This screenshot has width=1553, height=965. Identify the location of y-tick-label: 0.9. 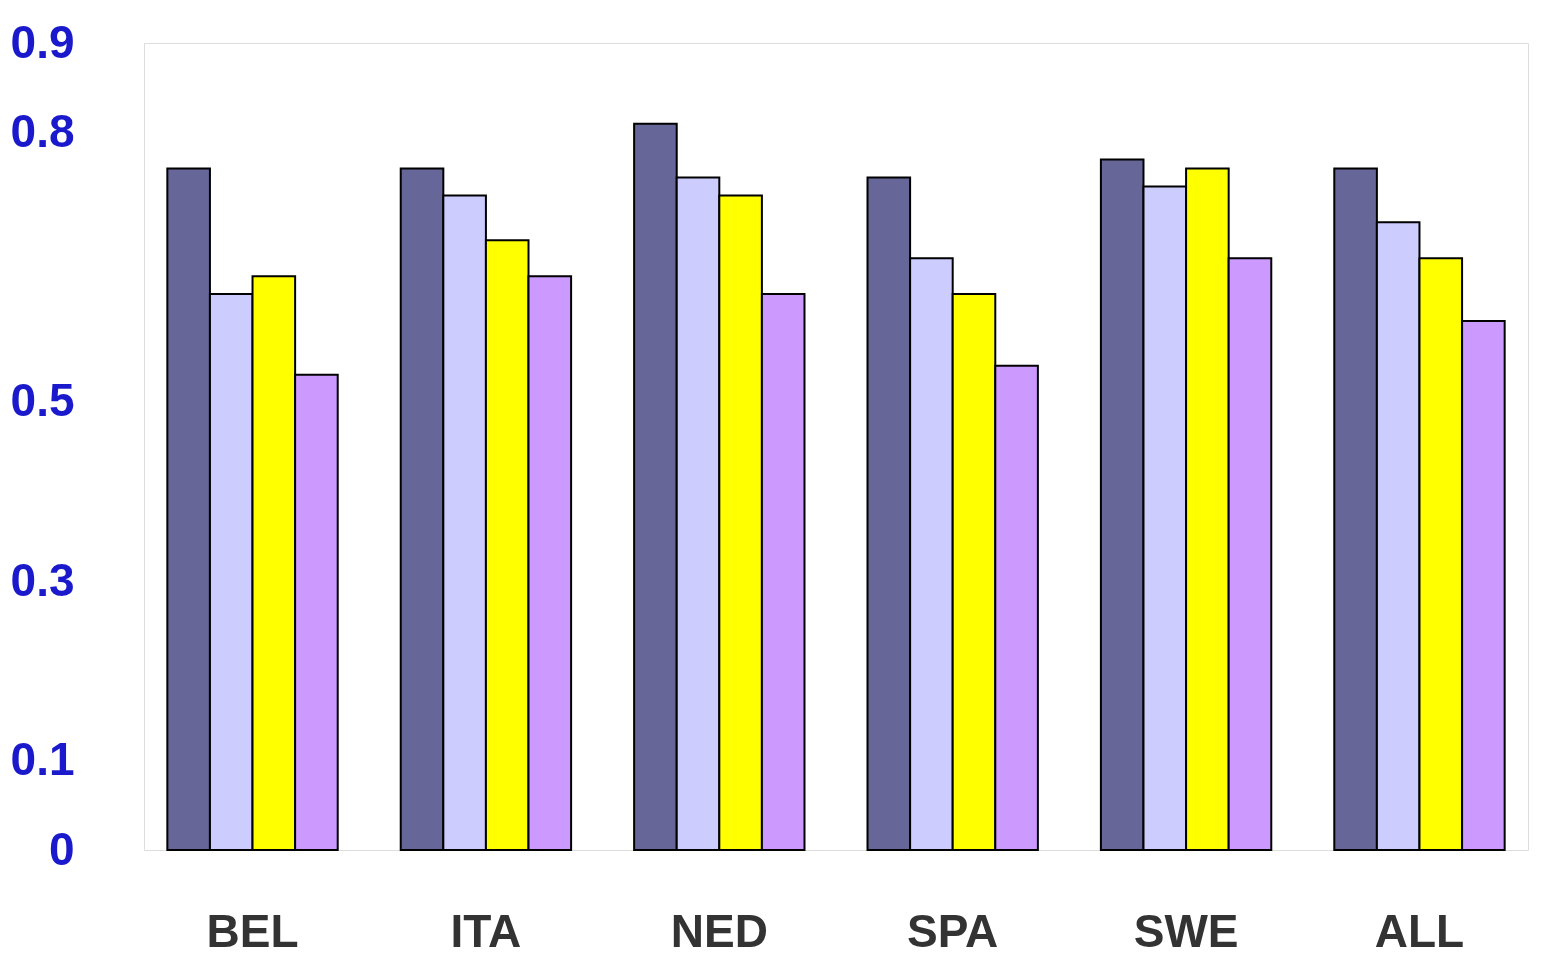
(42, 41).